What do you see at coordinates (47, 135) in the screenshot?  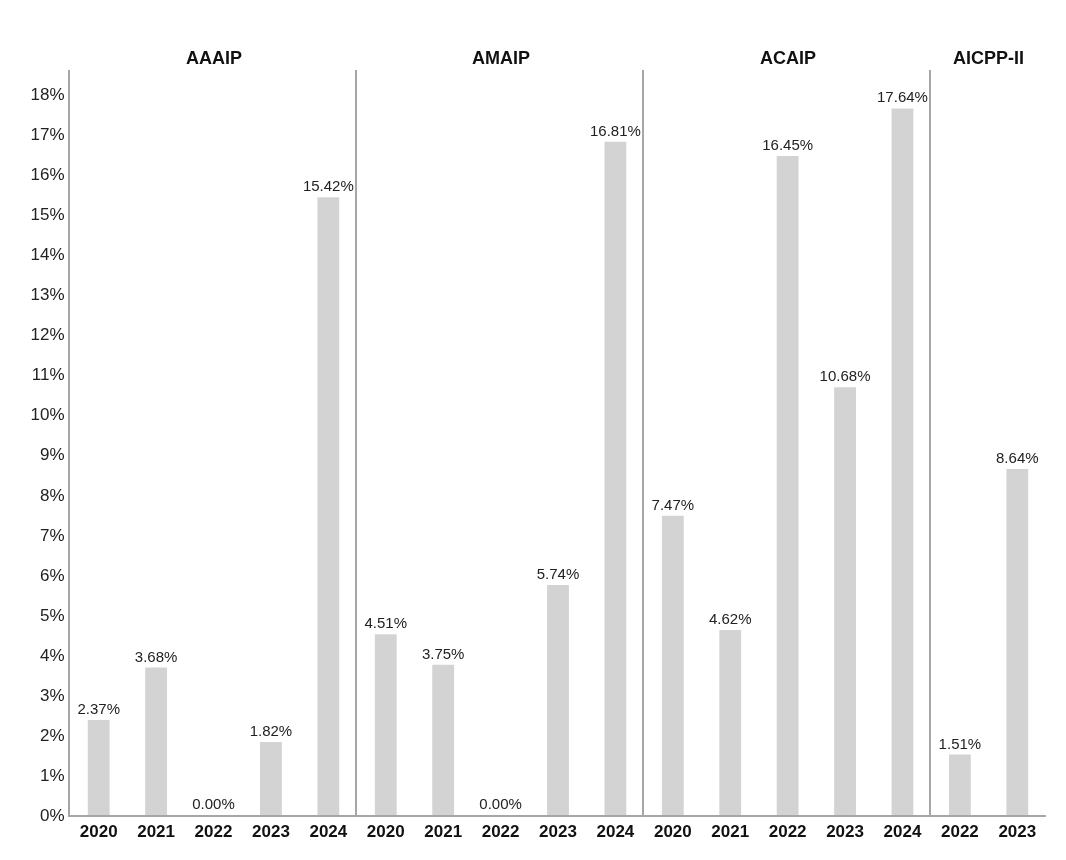 I see `y-tick-label: 17%` at bounding box center [47, 135].